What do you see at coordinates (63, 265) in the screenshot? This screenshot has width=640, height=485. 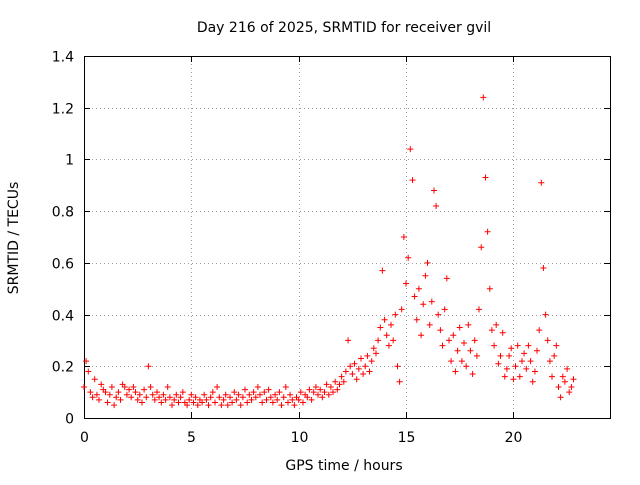 I see `y-tick-label: 0.6` at bounding box center [63, 265].